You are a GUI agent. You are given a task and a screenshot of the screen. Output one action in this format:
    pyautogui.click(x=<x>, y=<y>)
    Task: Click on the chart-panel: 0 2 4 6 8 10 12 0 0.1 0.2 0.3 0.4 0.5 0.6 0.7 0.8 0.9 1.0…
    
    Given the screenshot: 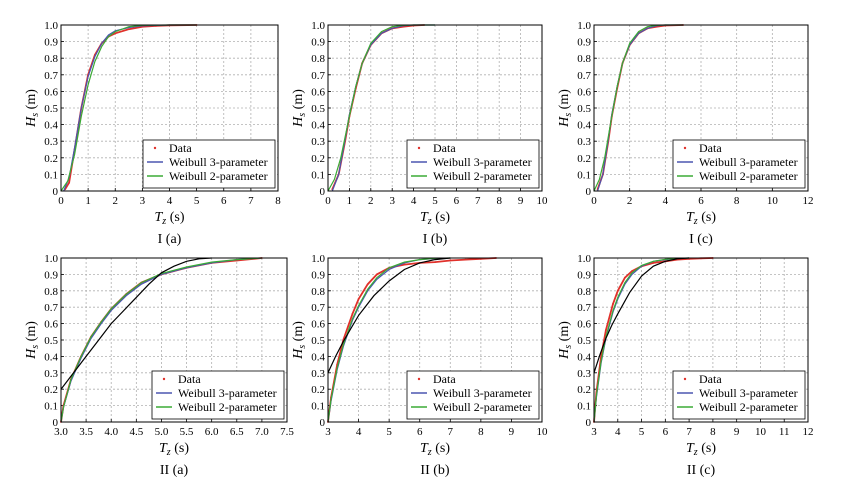 What is the action you would take?
    pyautogui.click(x=685, y=133)
    